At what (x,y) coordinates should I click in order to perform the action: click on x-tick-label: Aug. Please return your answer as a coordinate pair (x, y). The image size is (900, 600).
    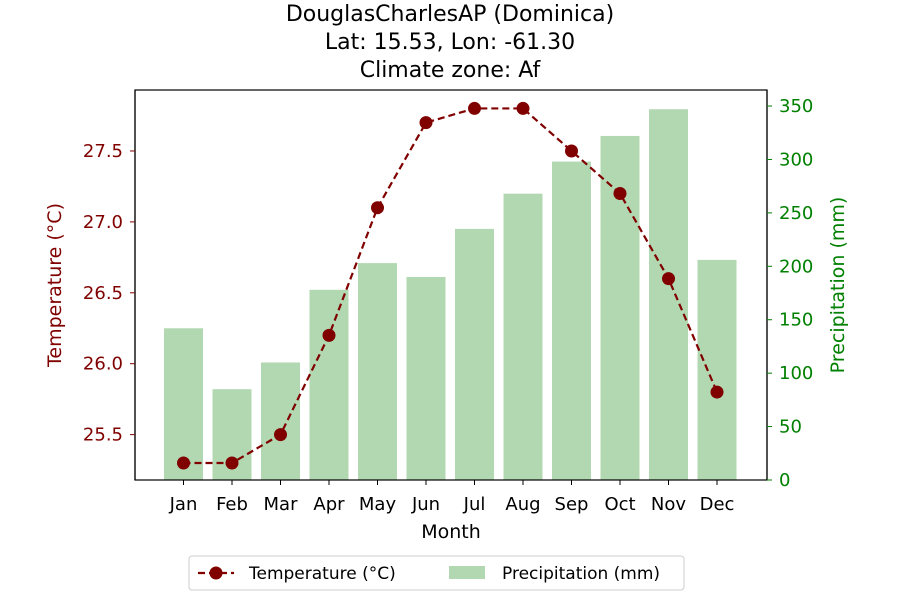
    Looking at the image, I should click on (522, 504).